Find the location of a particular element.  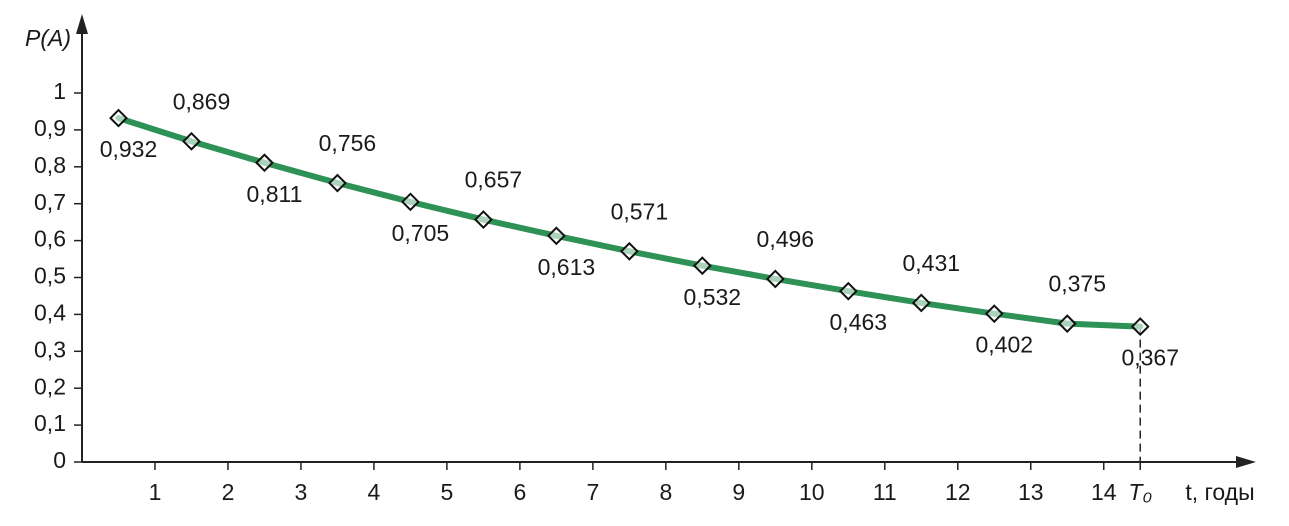

data-label: 0,532 is located at coordinates (713, 297).